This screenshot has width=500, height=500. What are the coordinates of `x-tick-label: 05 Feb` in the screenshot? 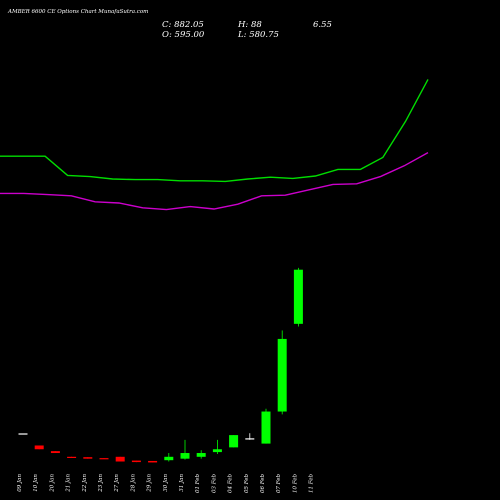 It's located at (247, 484).